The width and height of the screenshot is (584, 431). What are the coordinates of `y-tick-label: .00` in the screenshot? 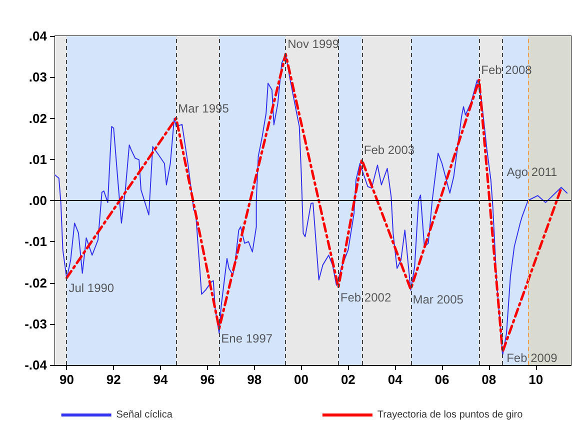 It's located at (37, 200).